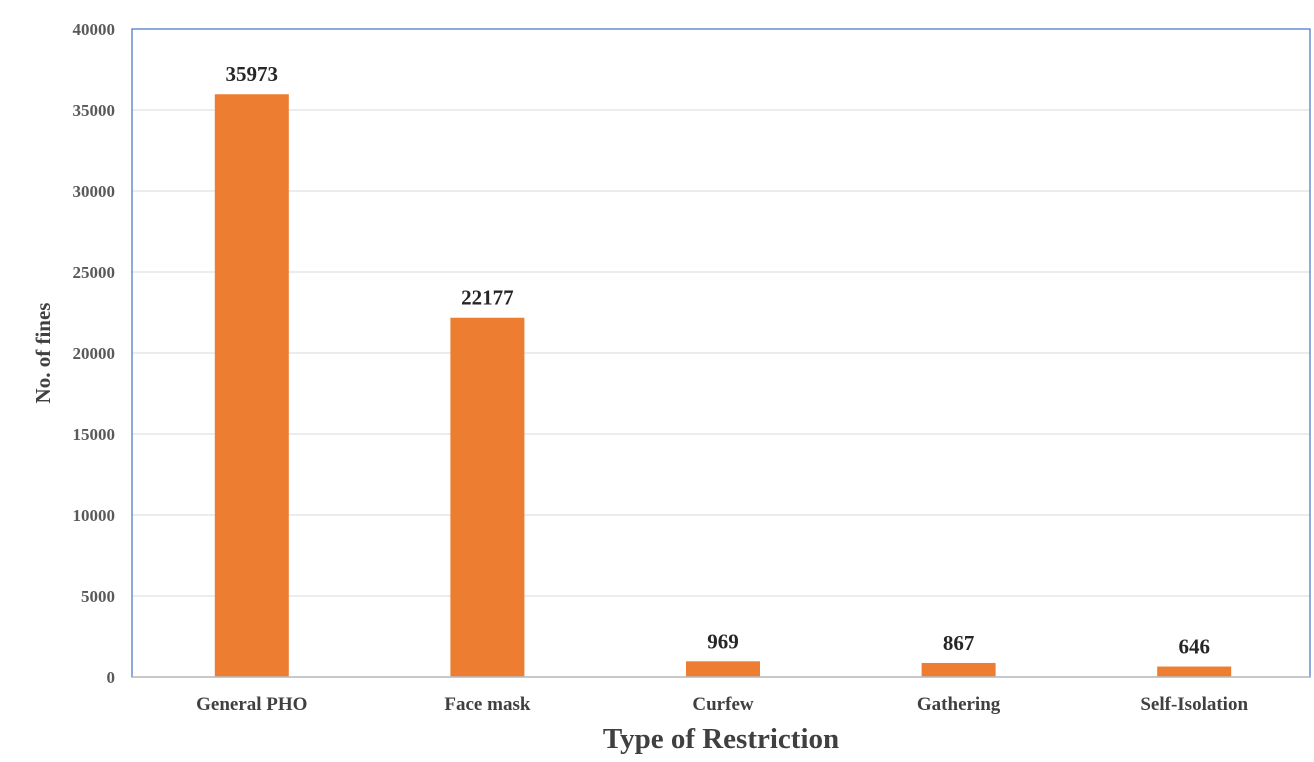 Image resolution: width=1314 pixels, height=762 pixels. I want to click on y-tick-label: 25000, so click(94, 272).